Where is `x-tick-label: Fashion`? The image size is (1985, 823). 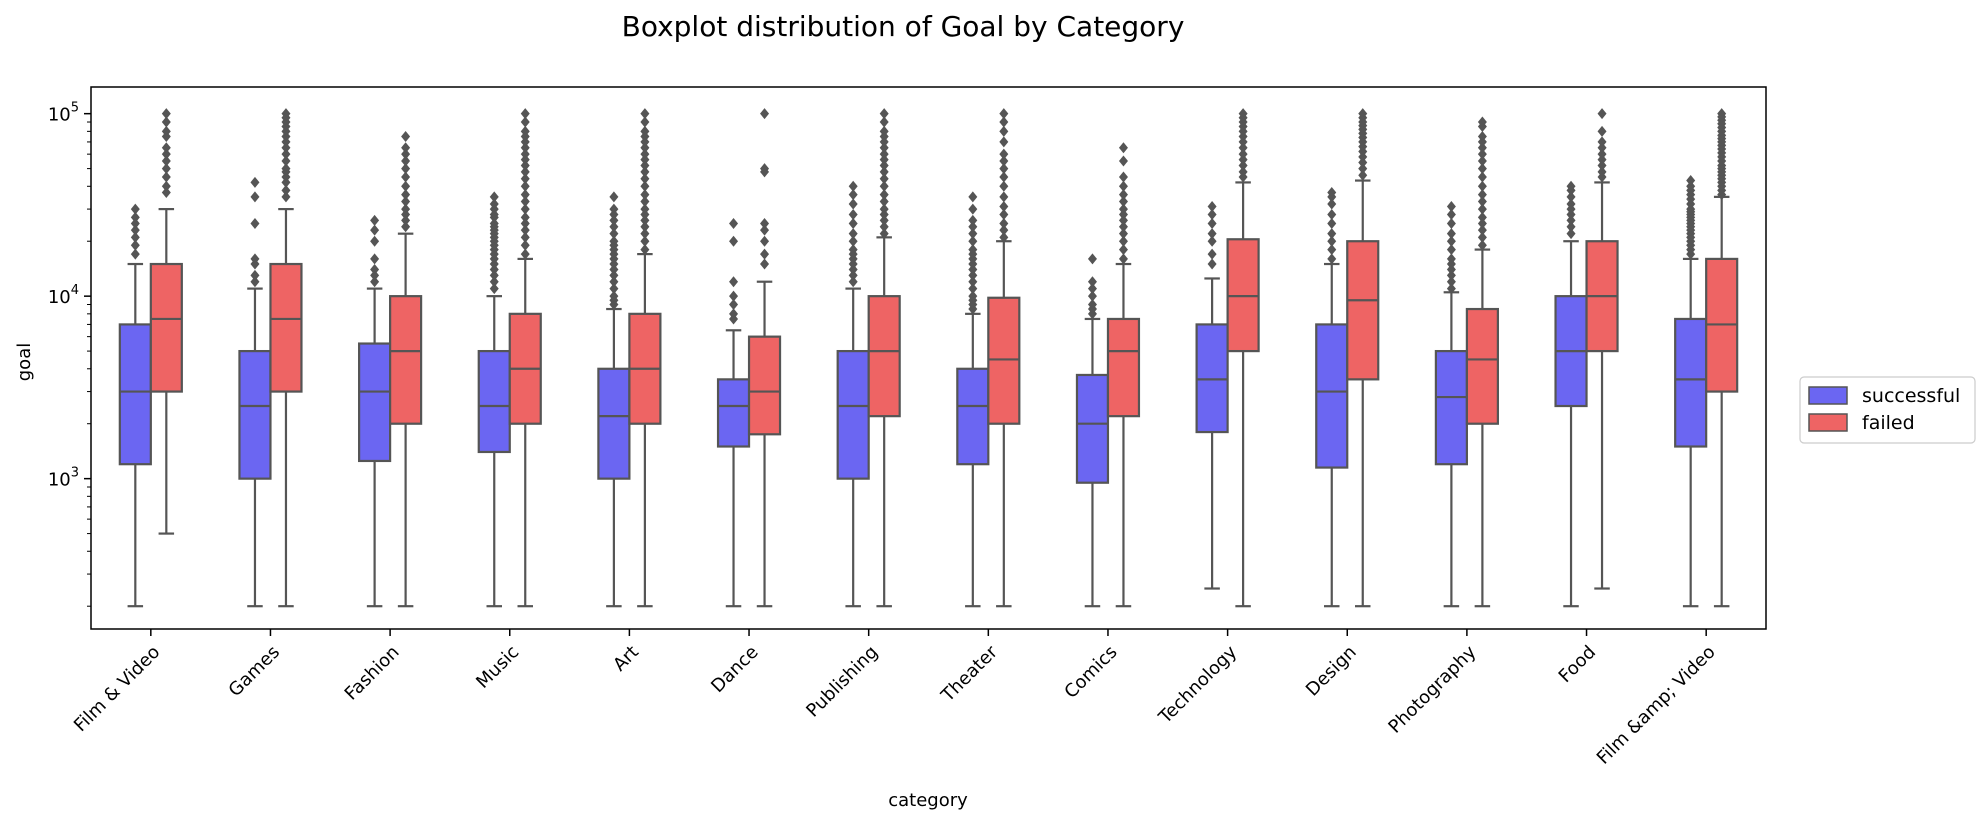 x-tick-label: Fashion is located at coordinates (372, 673).